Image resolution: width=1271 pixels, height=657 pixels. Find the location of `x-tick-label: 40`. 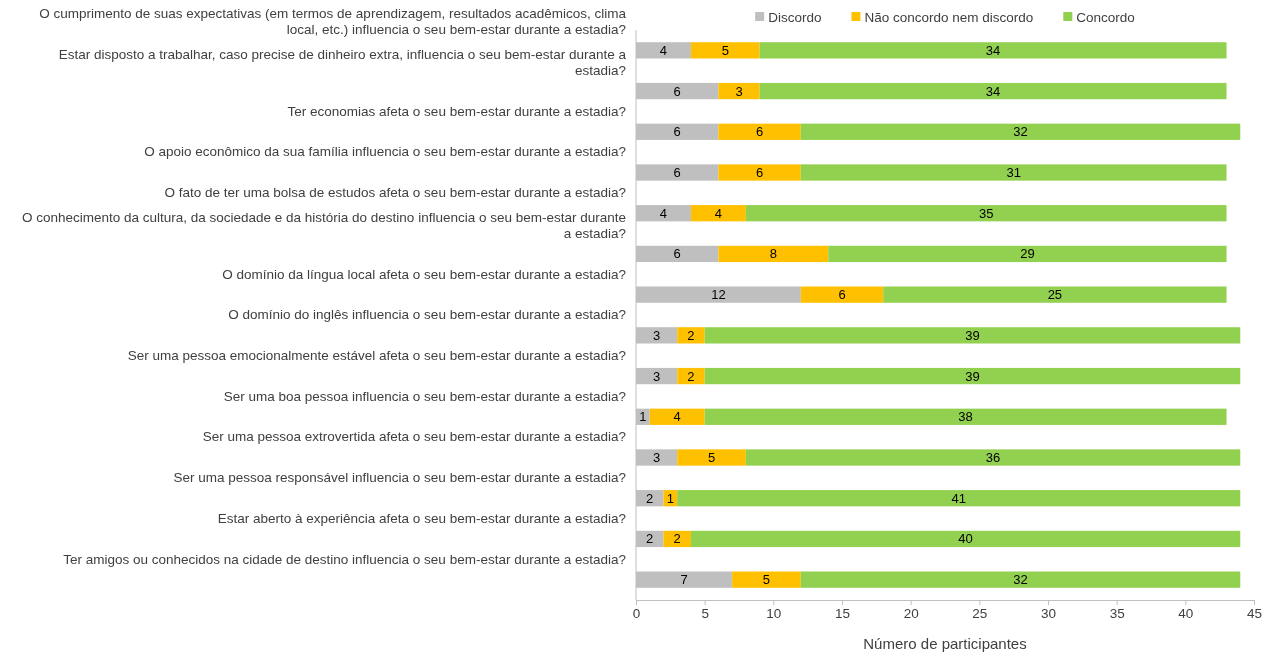

x-tick-label: 40 is located at coordinates (1186, 613).